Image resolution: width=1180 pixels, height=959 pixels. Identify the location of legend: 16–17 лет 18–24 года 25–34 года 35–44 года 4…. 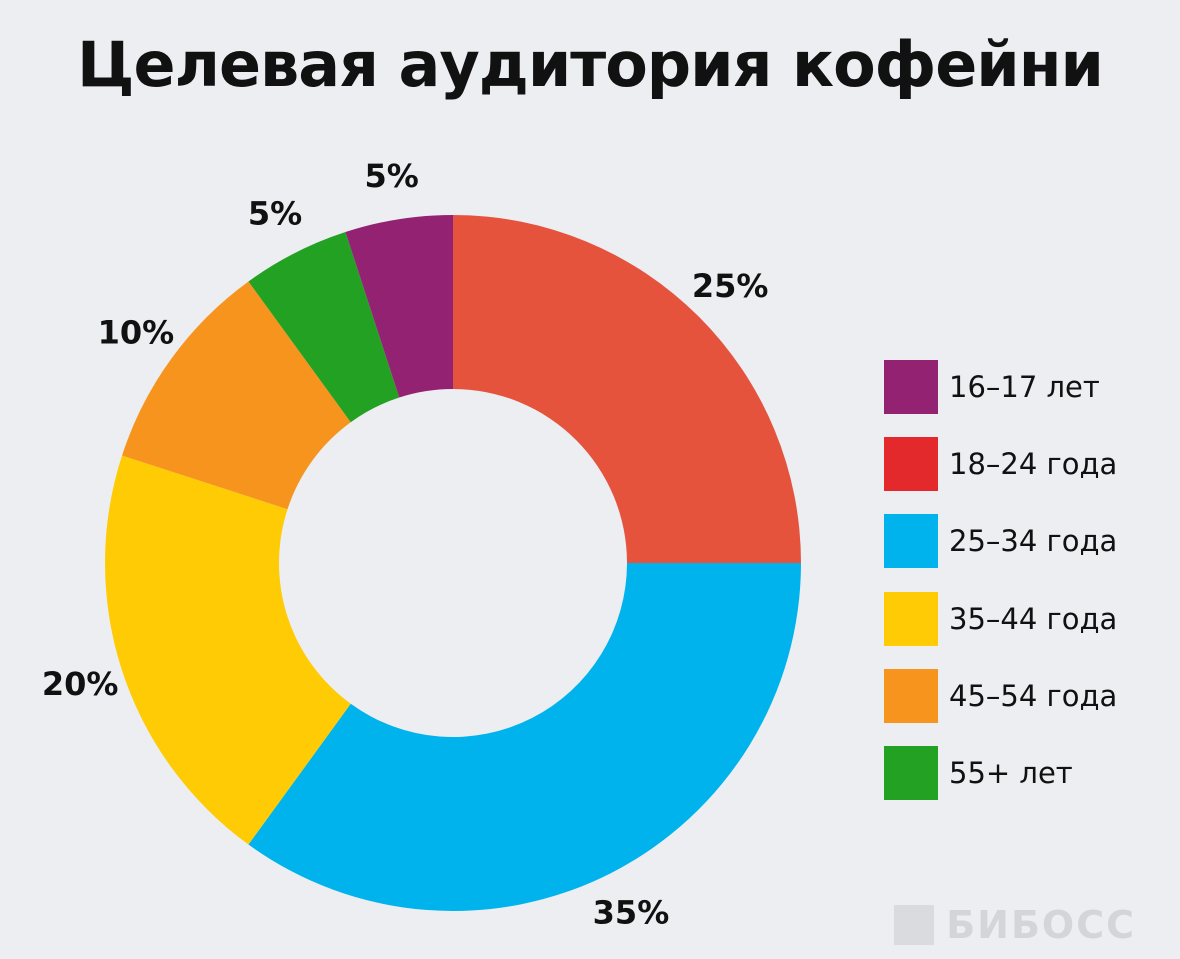
(1000, 591).